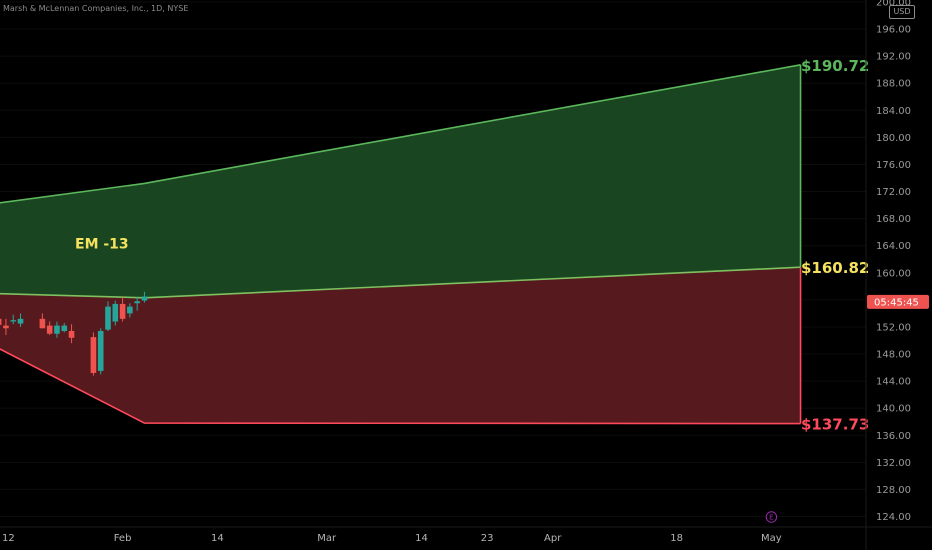 The height and width of the screenshot is (550, 932). I want to click on event-marker, so click(771, 517).